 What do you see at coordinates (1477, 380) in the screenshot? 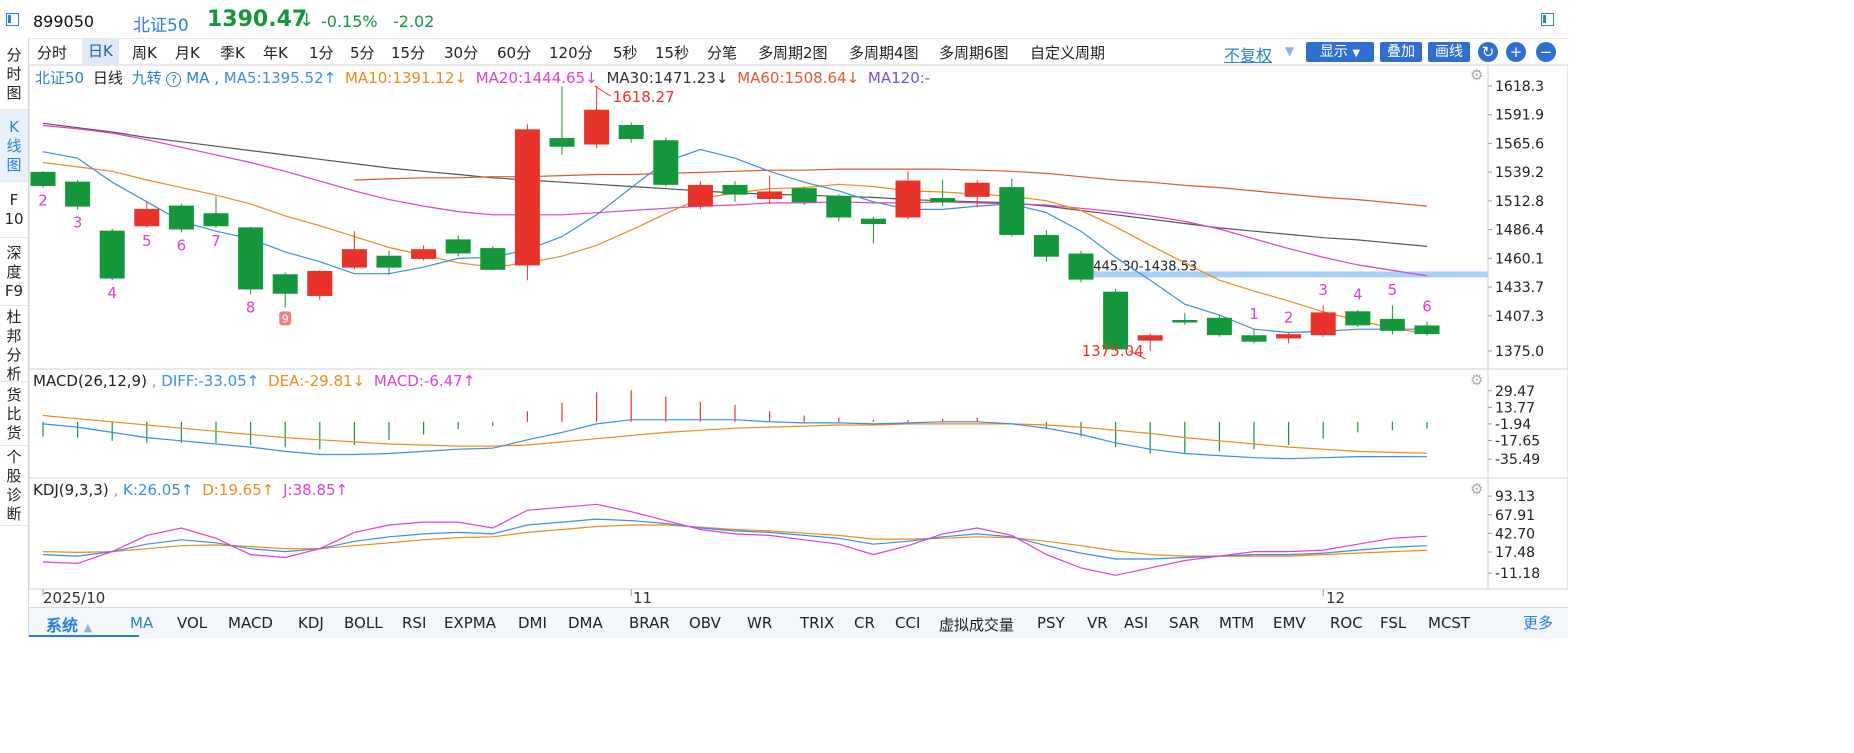
I see `macd-settings-gear-icon: ⚙` at bounding box center [1477, 380].